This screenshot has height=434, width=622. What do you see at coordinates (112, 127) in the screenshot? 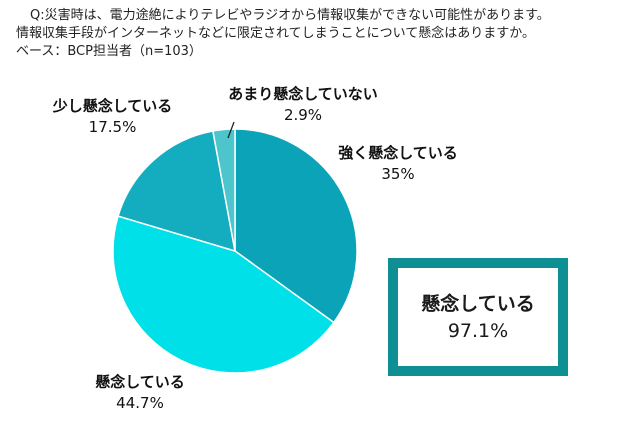
I see `slice-label-slightly-concerned-value: 17.5%` at bounding box center [112, 127].